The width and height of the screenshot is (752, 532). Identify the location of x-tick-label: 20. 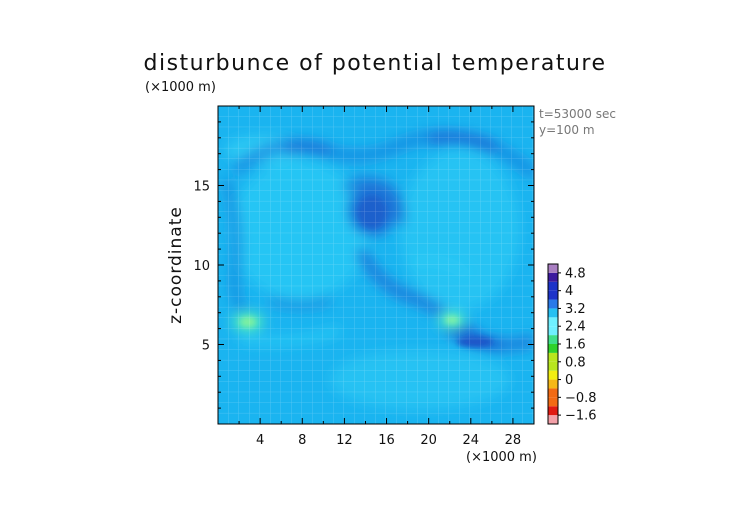
(428, 440).